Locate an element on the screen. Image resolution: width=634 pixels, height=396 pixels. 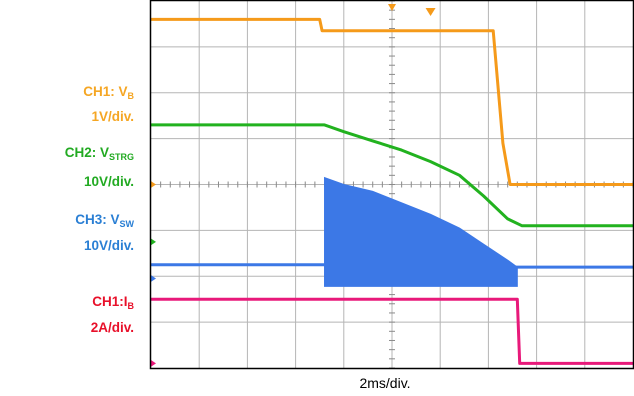
trigger-level-marker is located at coordinates (430, 12).